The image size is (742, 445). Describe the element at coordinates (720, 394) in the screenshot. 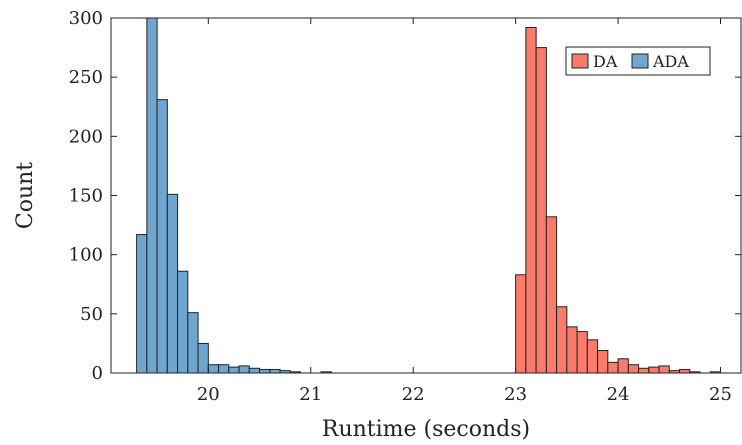

I see `x-tick-label-25: 25` at that location.